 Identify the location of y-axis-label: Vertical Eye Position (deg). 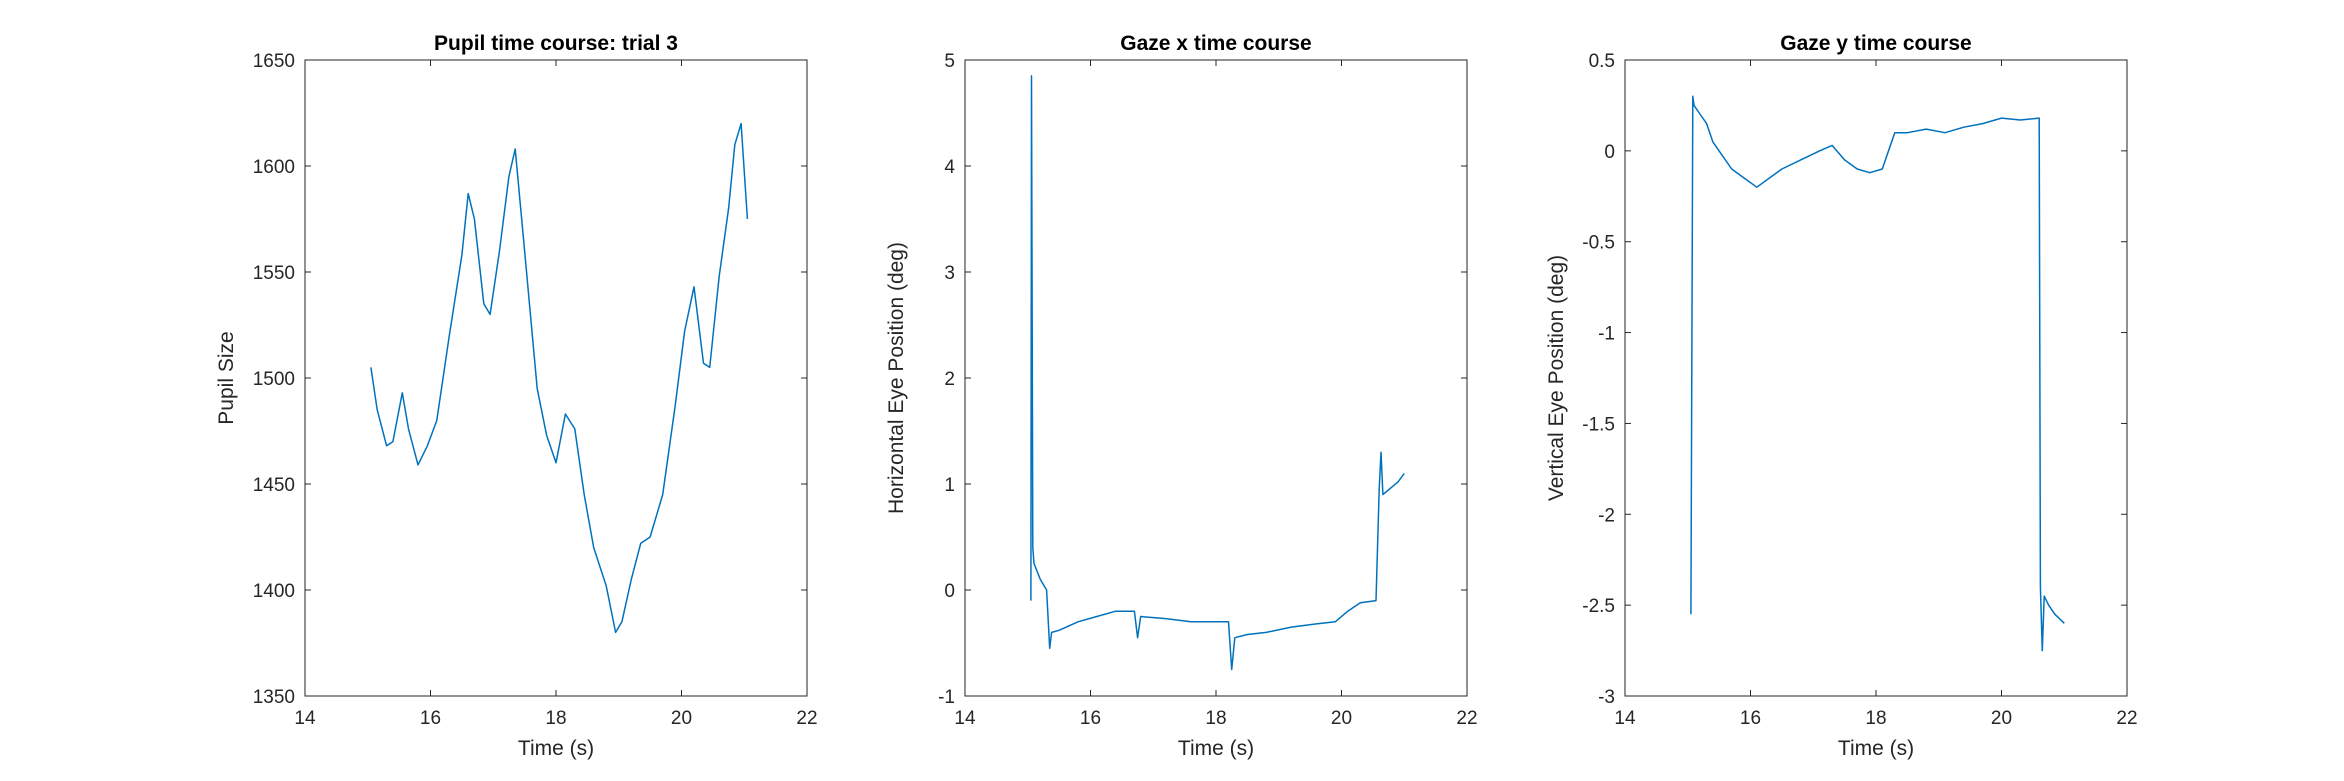
(1556, 378).